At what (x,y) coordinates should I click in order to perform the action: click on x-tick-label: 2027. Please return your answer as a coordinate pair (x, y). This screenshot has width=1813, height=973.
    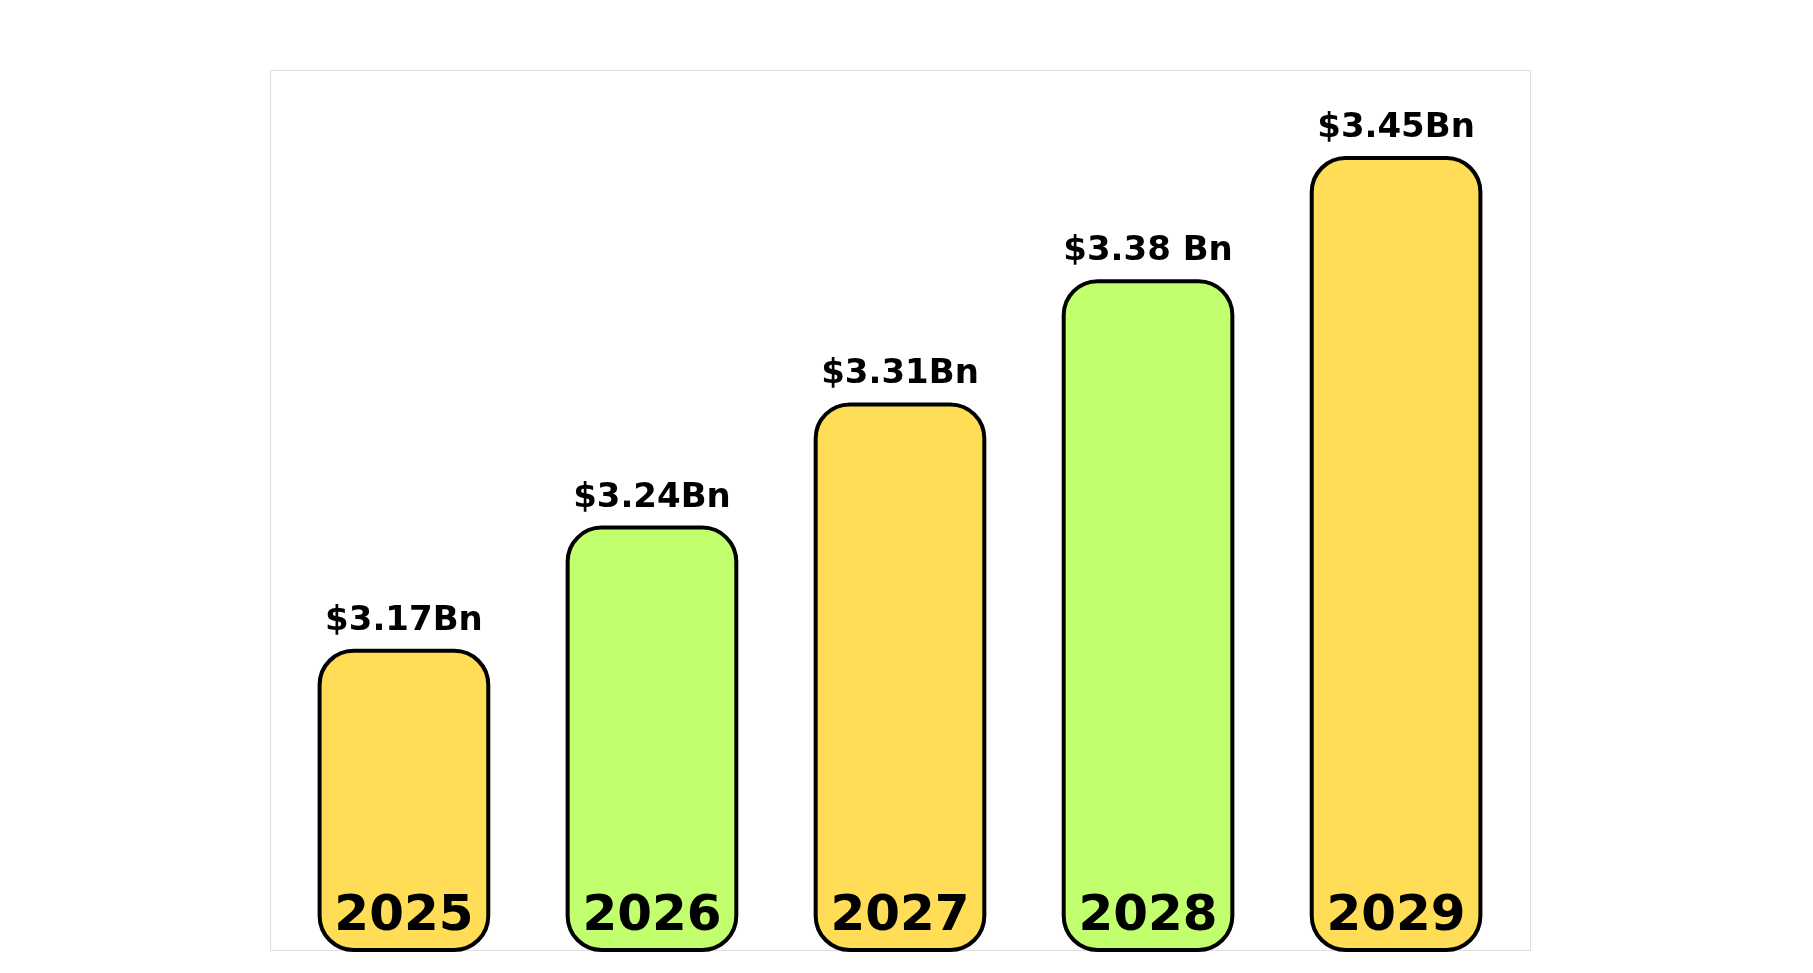
    Looking at the image, I should click on (900, 913).